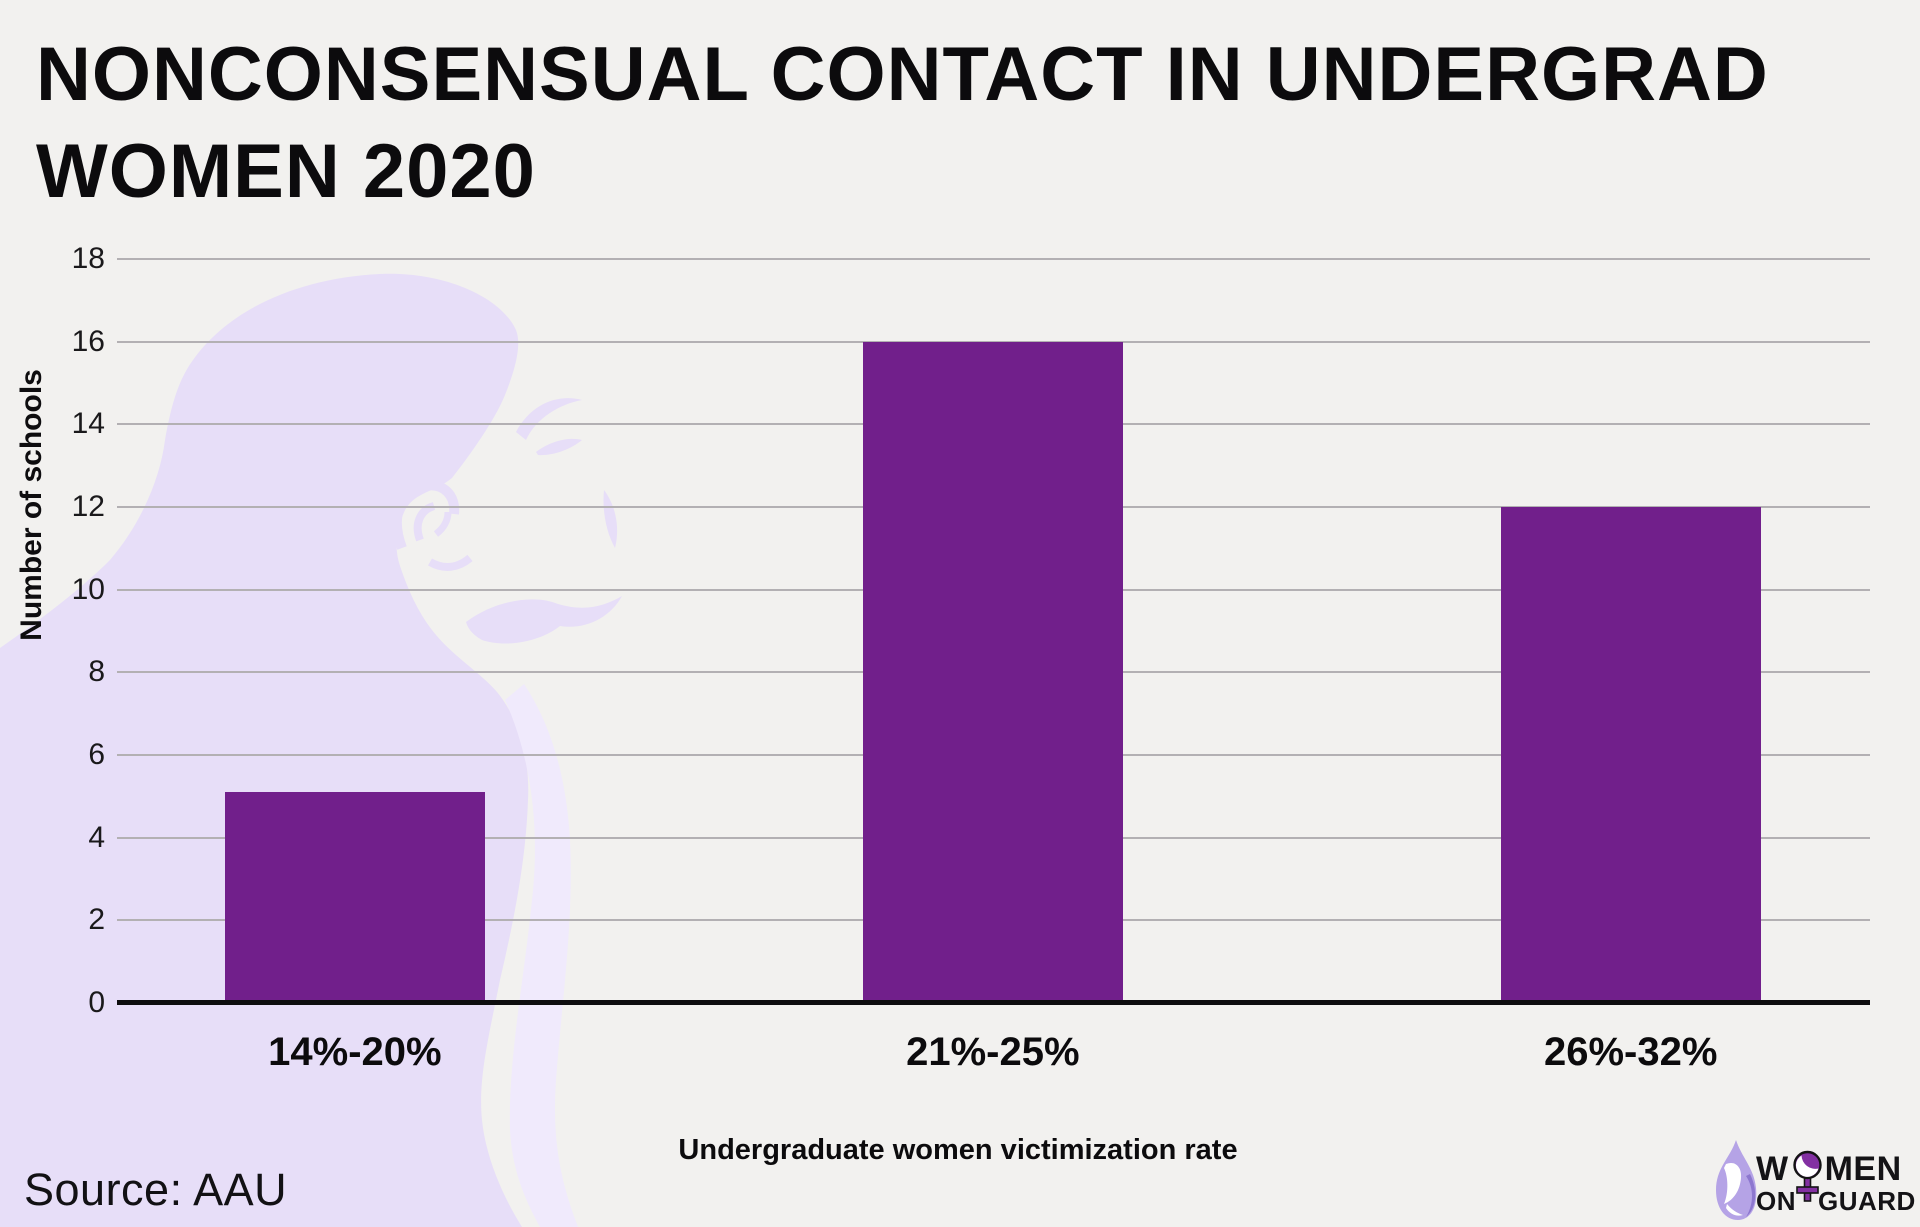 The height and width of the screenshot is (1227, 1920). What do you see at coordinates (96, 920) in the screenshot?
I see `y-tick-label-2: 2` at bounding box center [96, 920].